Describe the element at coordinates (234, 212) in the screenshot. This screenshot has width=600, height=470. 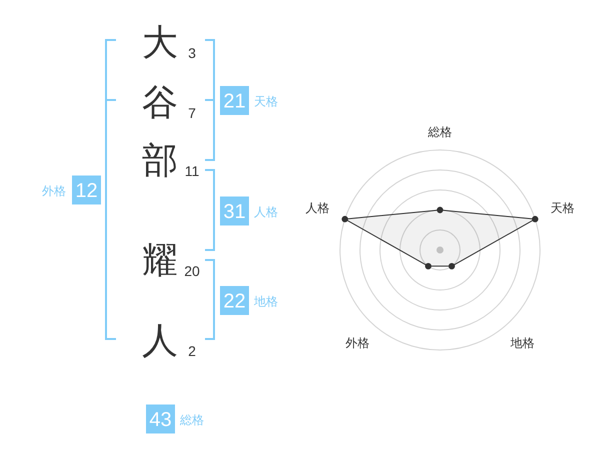
I see `text: 31` at that location.